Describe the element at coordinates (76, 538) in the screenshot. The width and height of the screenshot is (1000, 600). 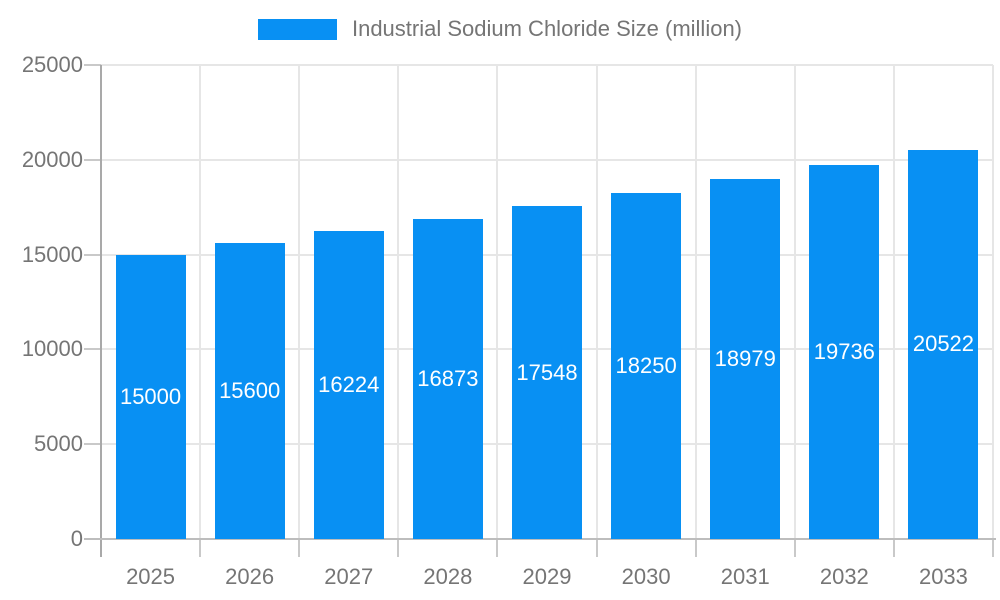
I see `y-axis-label: 0` at that location.